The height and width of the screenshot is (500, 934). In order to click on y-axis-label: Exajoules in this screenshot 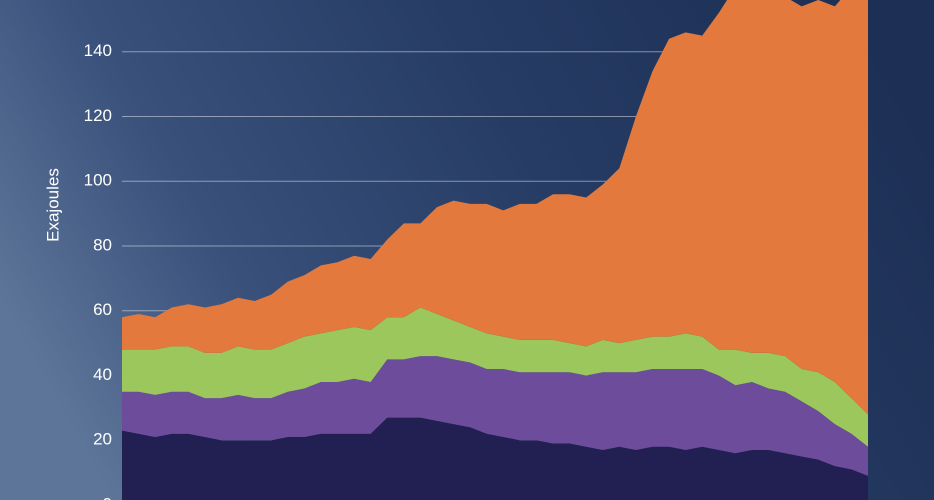, I will do `click(52, 205)`.